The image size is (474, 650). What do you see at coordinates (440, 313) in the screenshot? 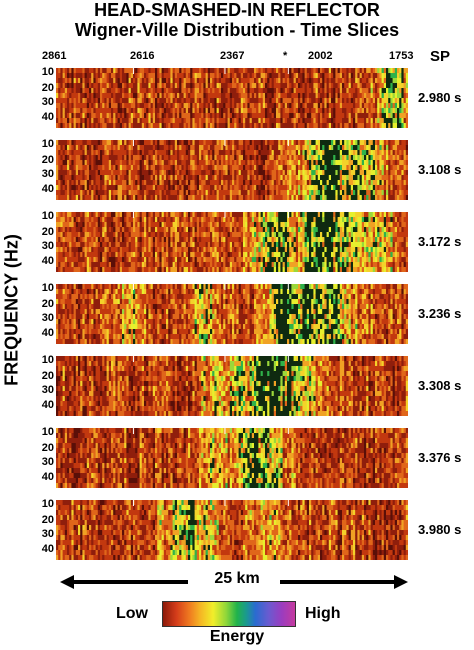
I see `time-slice-label: 3.236 s` at bounding box center [440, 313].